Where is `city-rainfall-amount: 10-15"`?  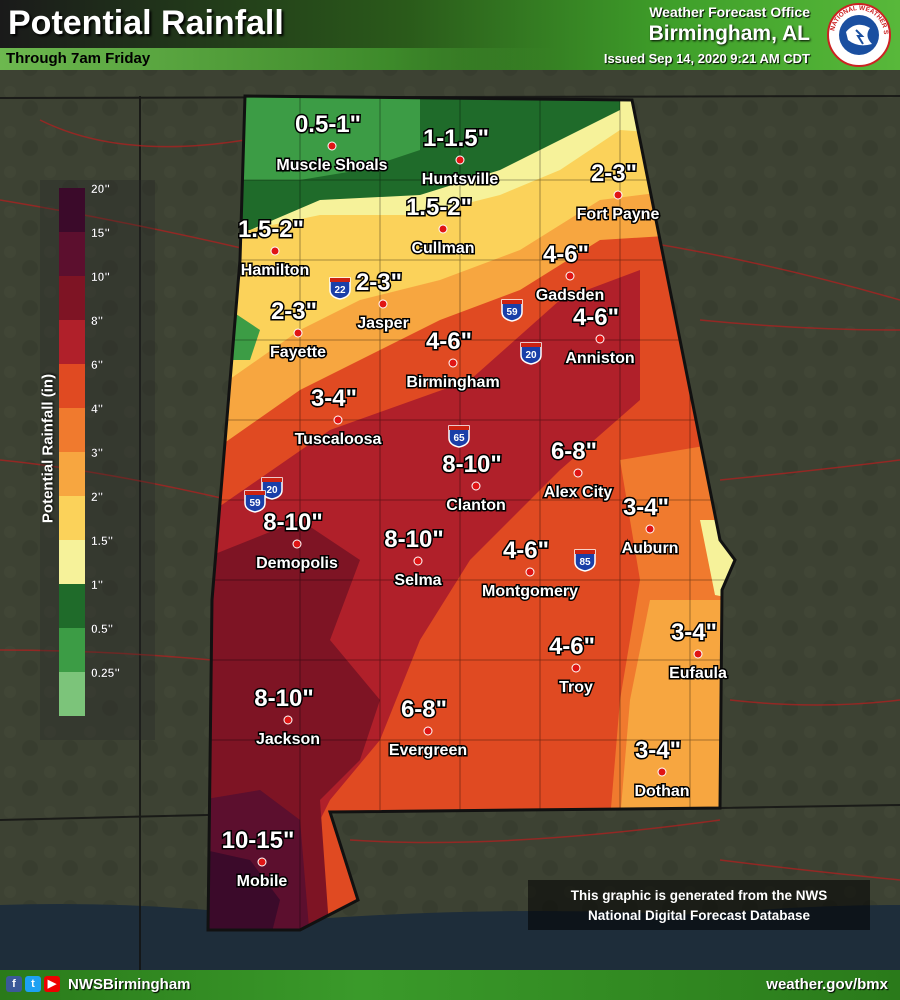 city-rainfall-amount: 10-15" is located at coordinates (258, 840).